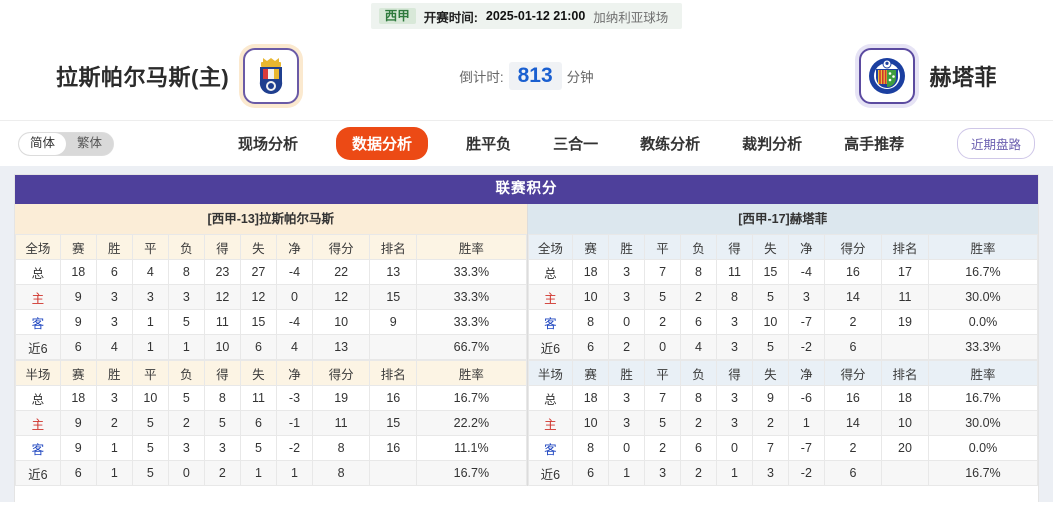 This screenshot has width=1053, height=524. What do you see at coordinates (995, 143) in the screenshot?
I see `recent-odds-button: 近期盘路` at bounding box center [995, 143].